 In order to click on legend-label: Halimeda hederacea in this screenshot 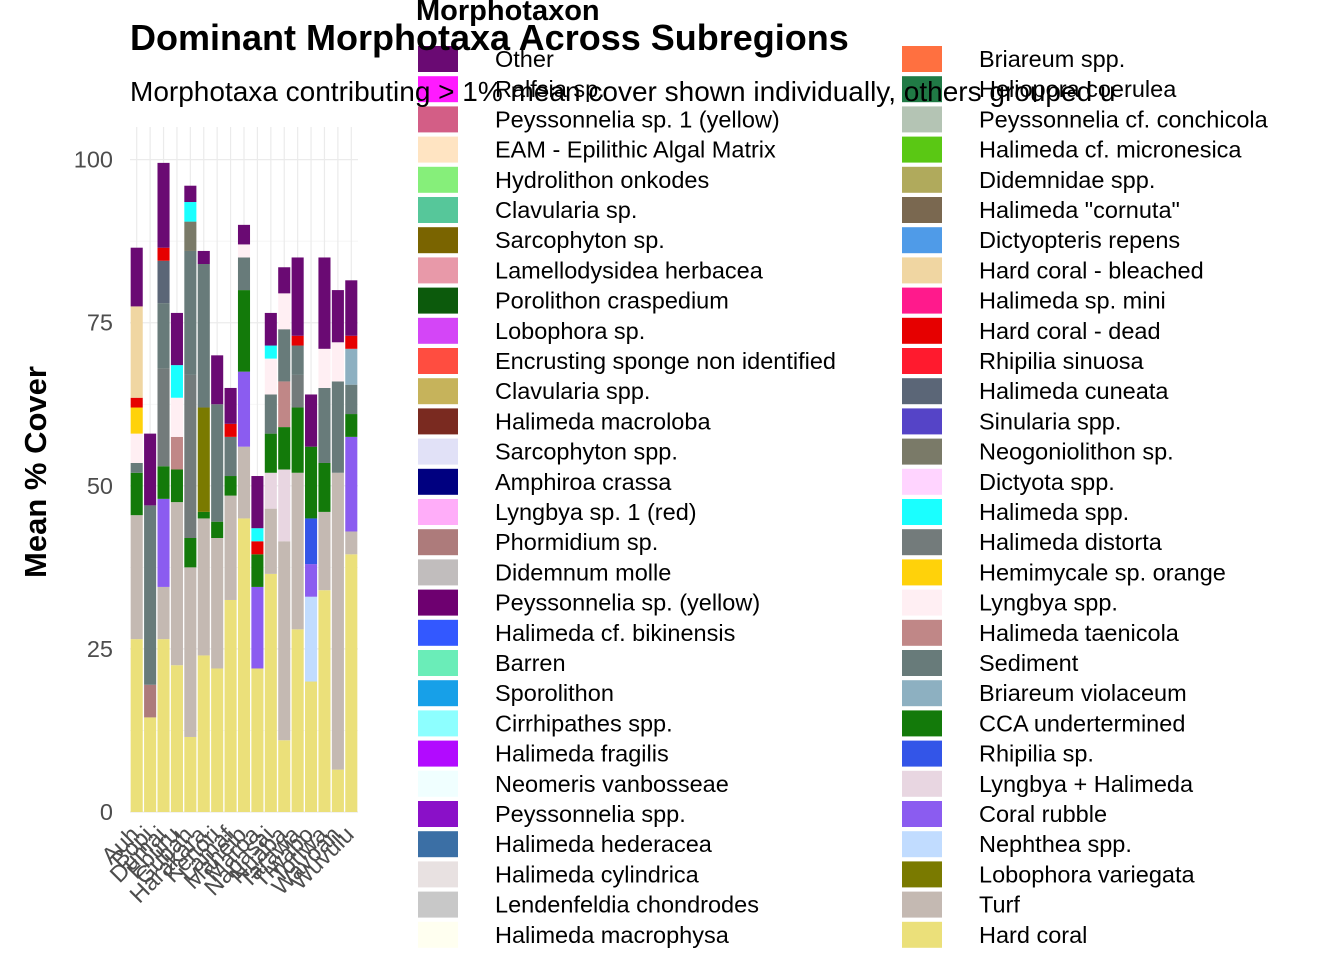, I will do `click(604, 844)`.